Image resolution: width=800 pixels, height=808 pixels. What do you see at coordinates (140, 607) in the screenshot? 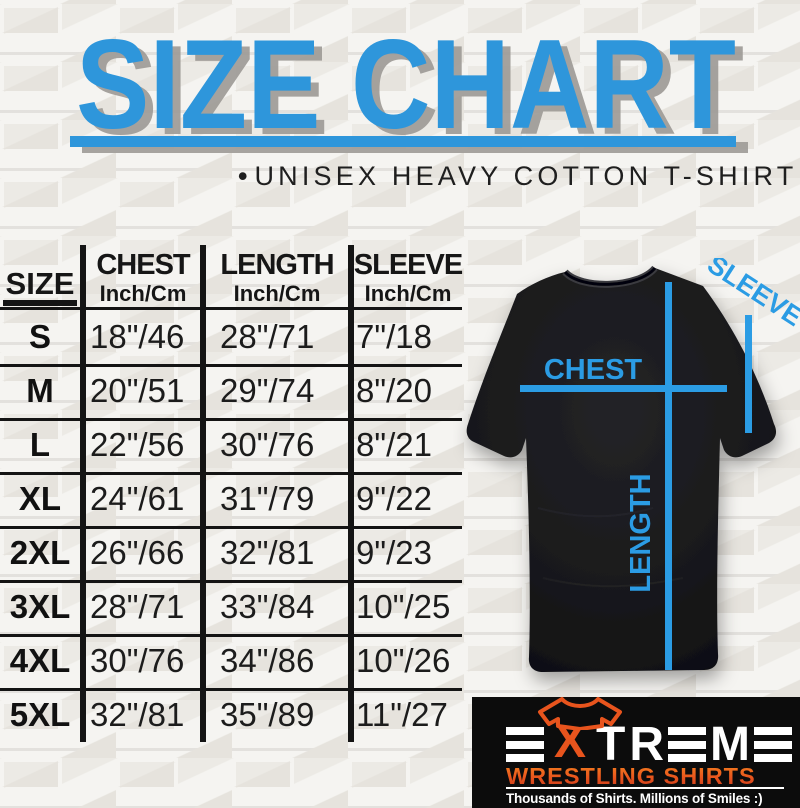
I see `chest-cell: 28"/71` at bounding box center [140, 607].